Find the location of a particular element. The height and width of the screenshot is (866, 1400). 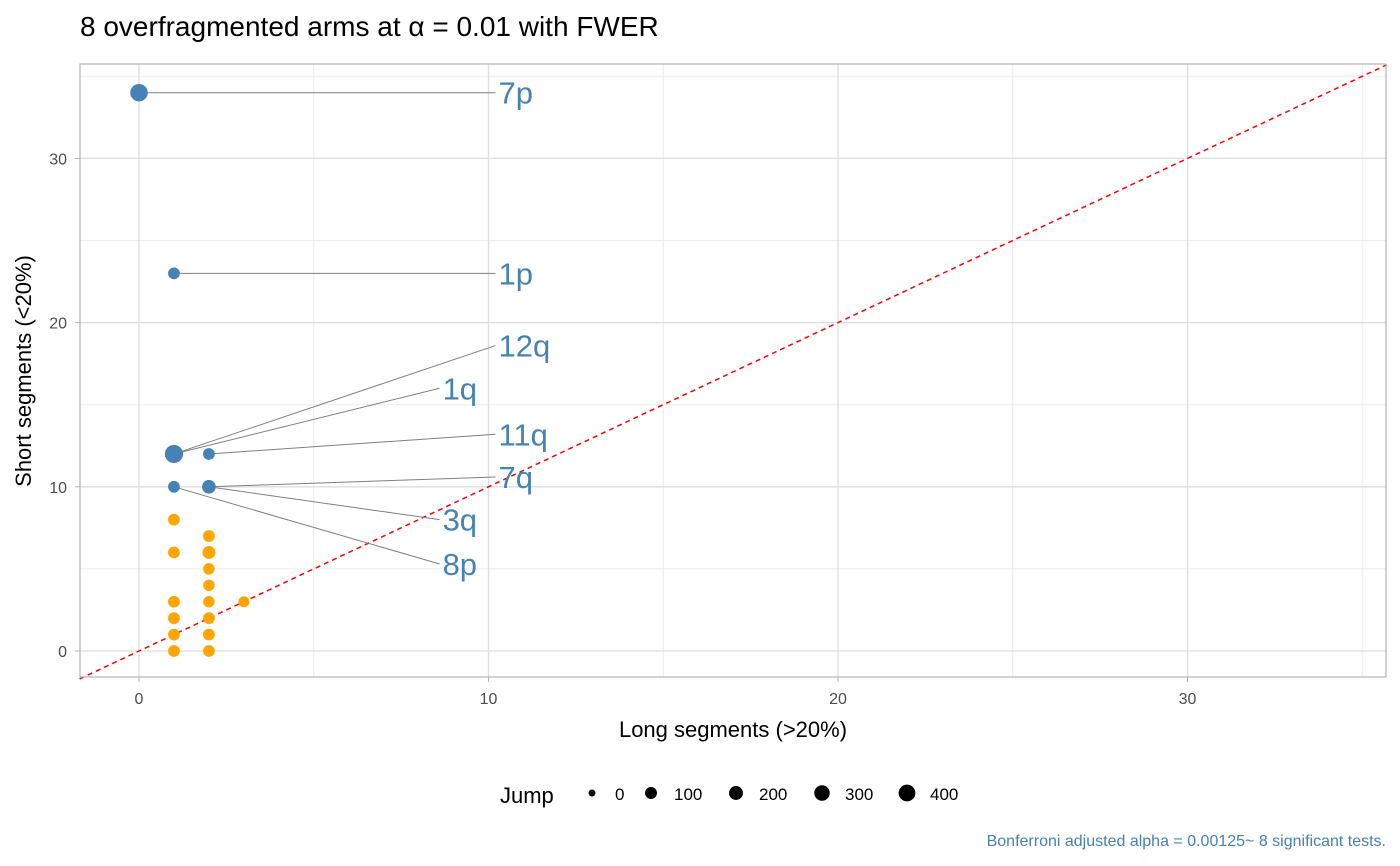

legend-title: Jump is located at coordinates (527, 795).